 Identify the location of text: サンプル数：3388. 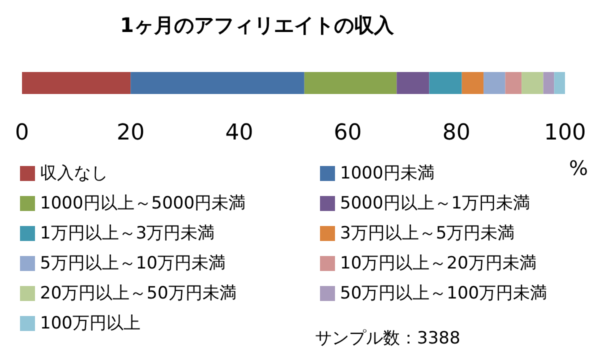
(387, 338).